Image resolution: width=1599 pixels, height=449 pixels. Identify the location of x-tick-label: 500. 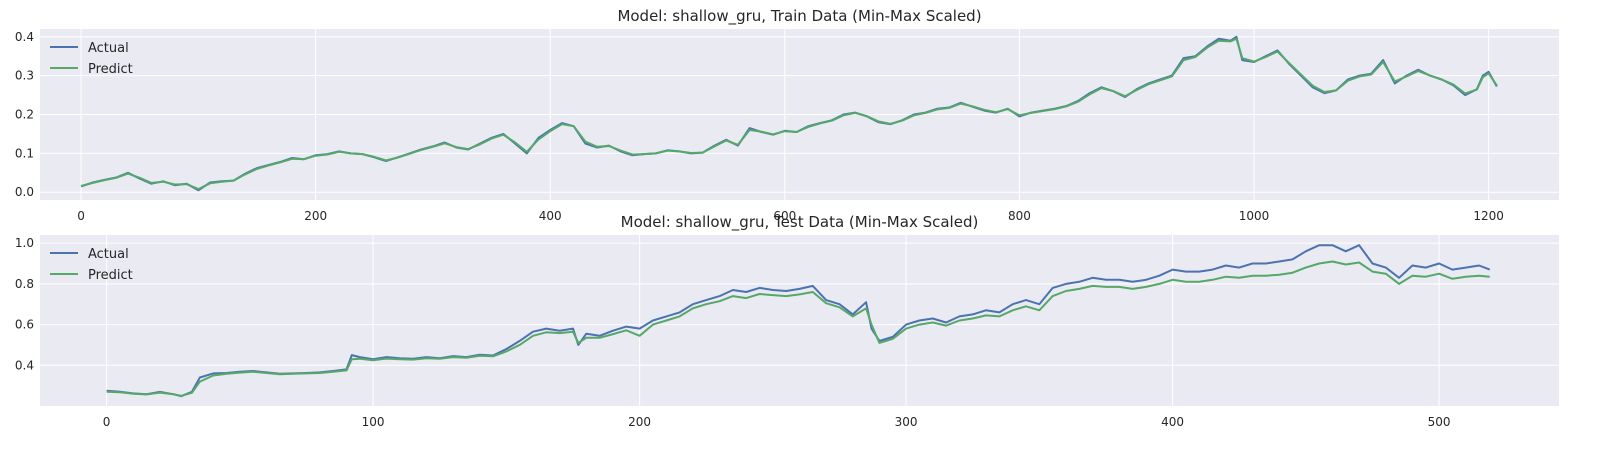
(1439, 422).